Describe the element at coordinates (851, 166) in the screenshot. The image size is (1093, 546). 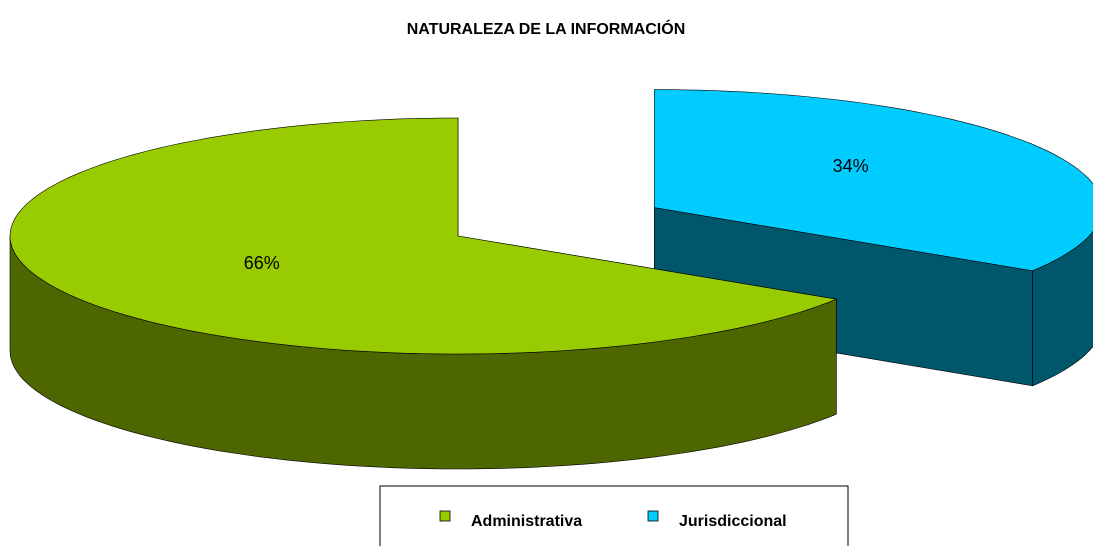
I see `data-label: 34%` at that location.